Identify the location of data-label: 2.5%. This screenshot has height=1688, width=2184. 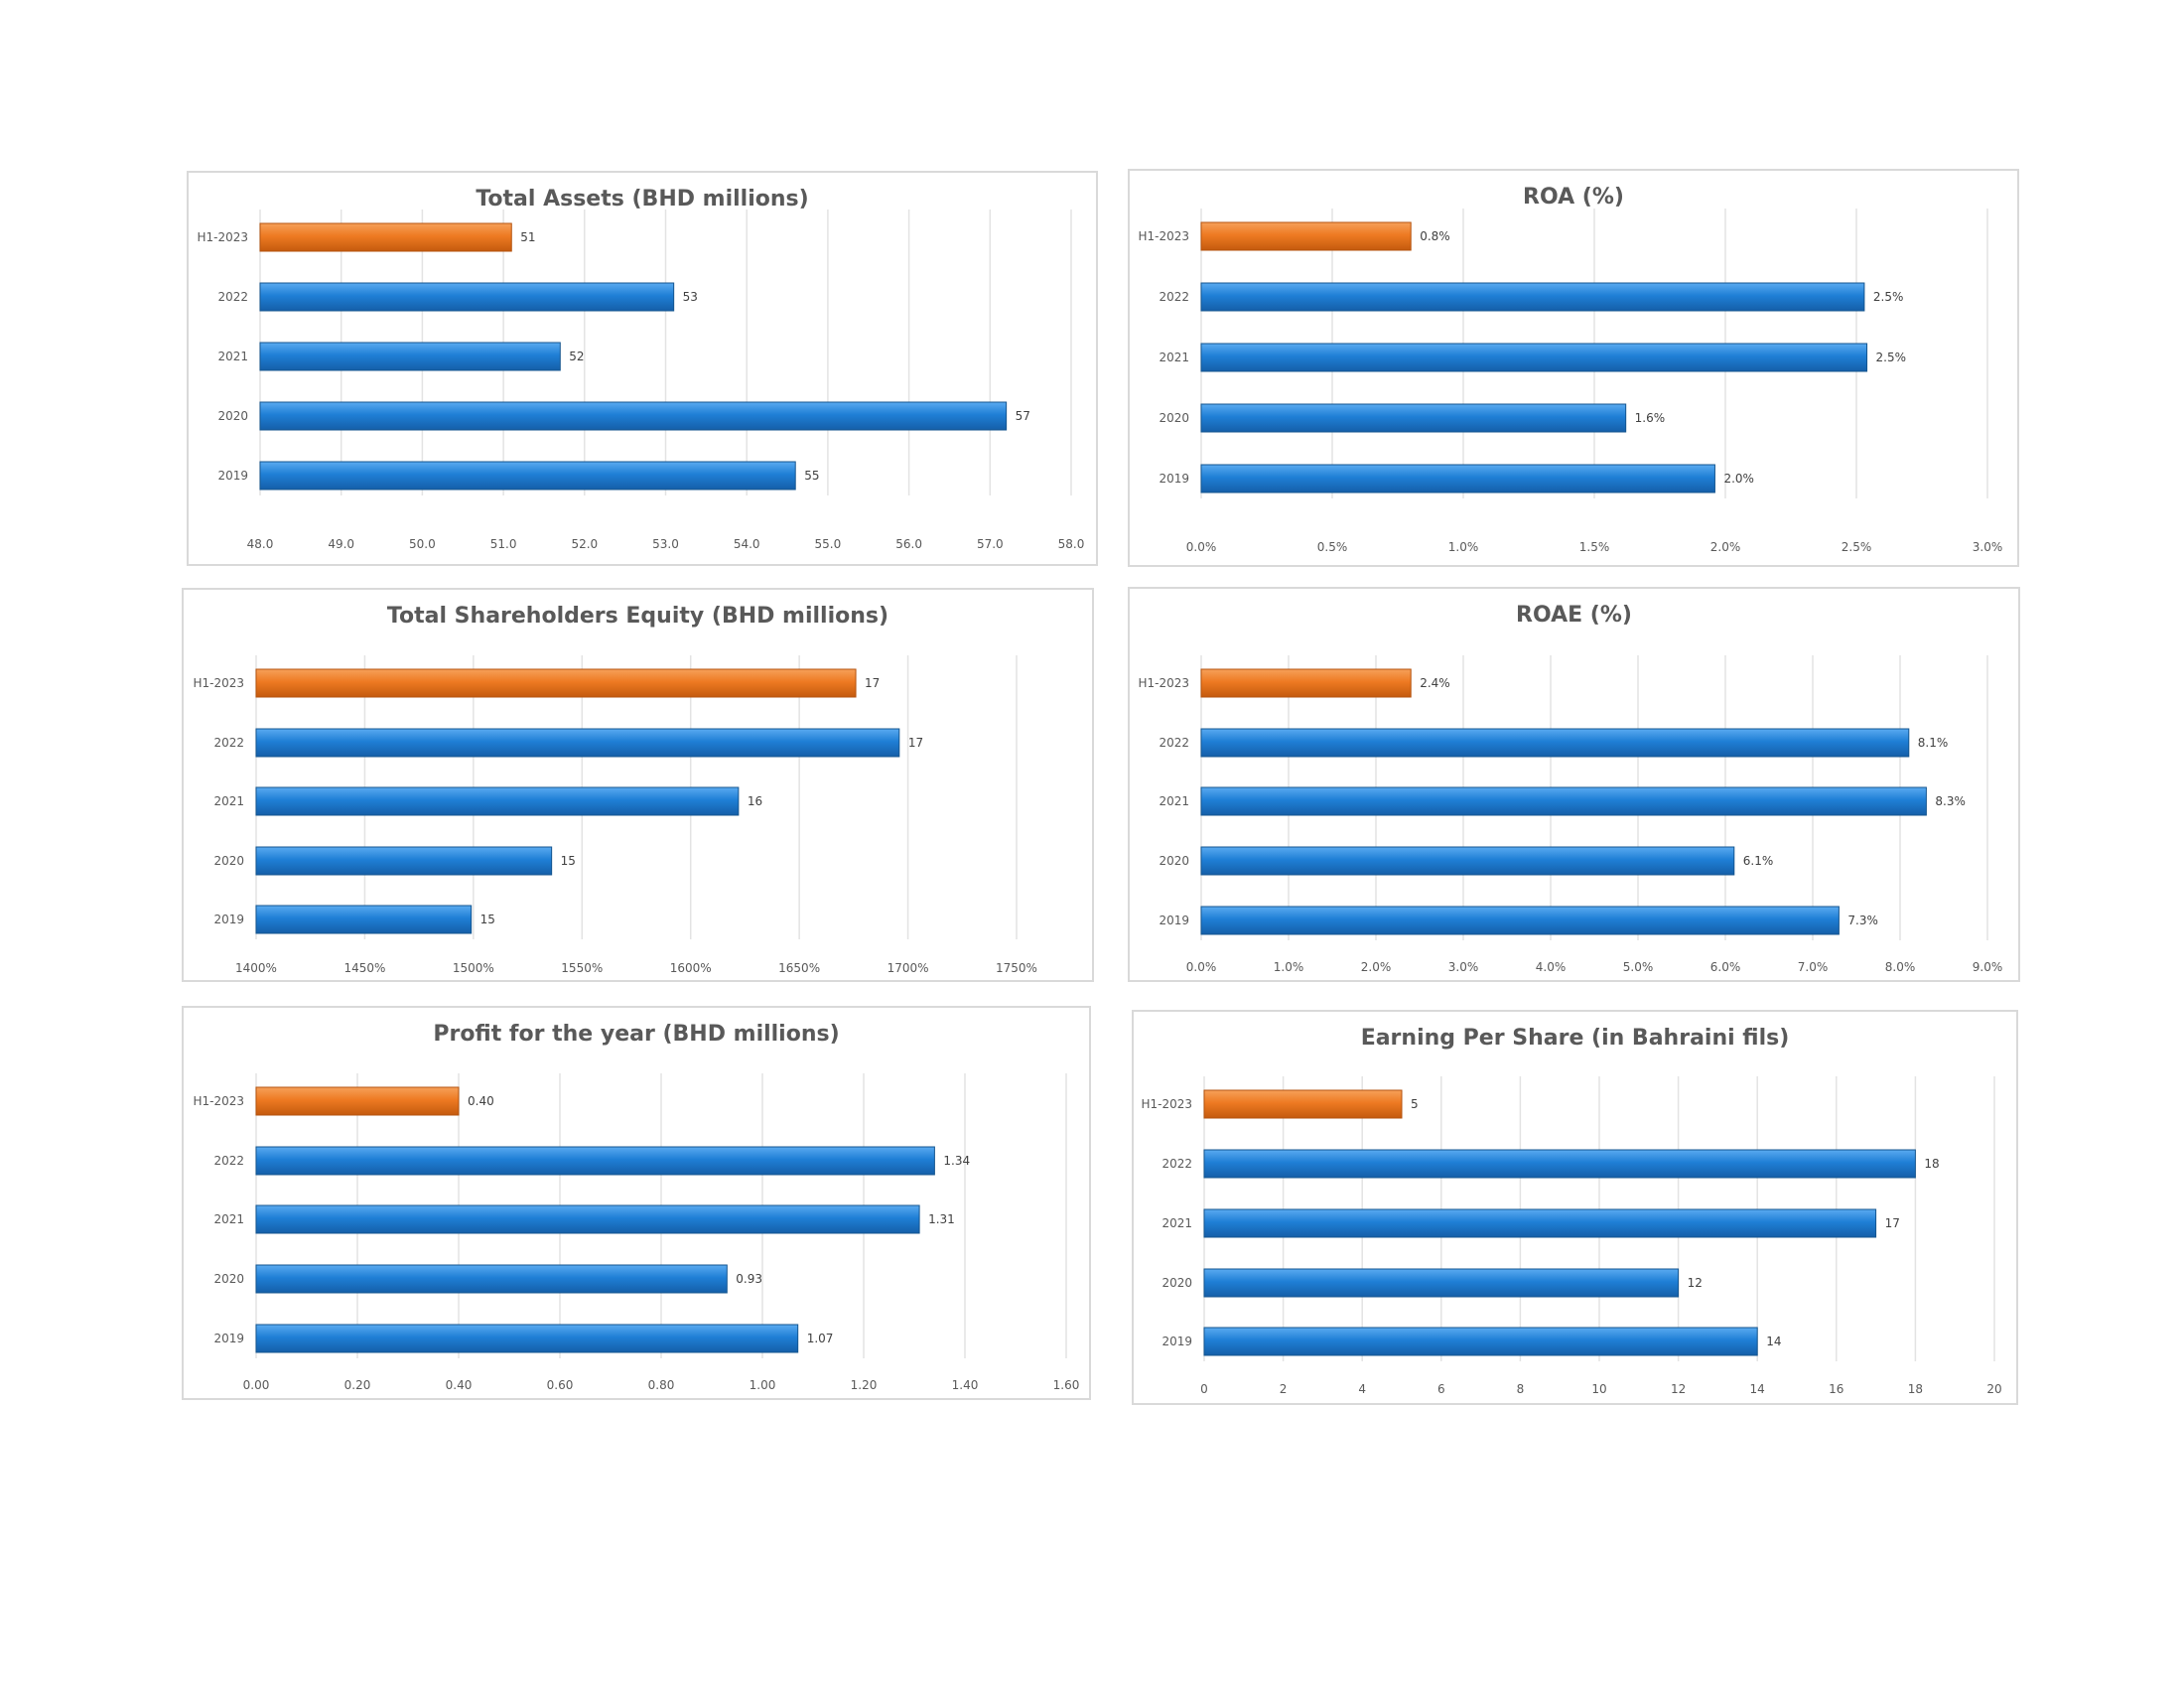
(1888, 297).